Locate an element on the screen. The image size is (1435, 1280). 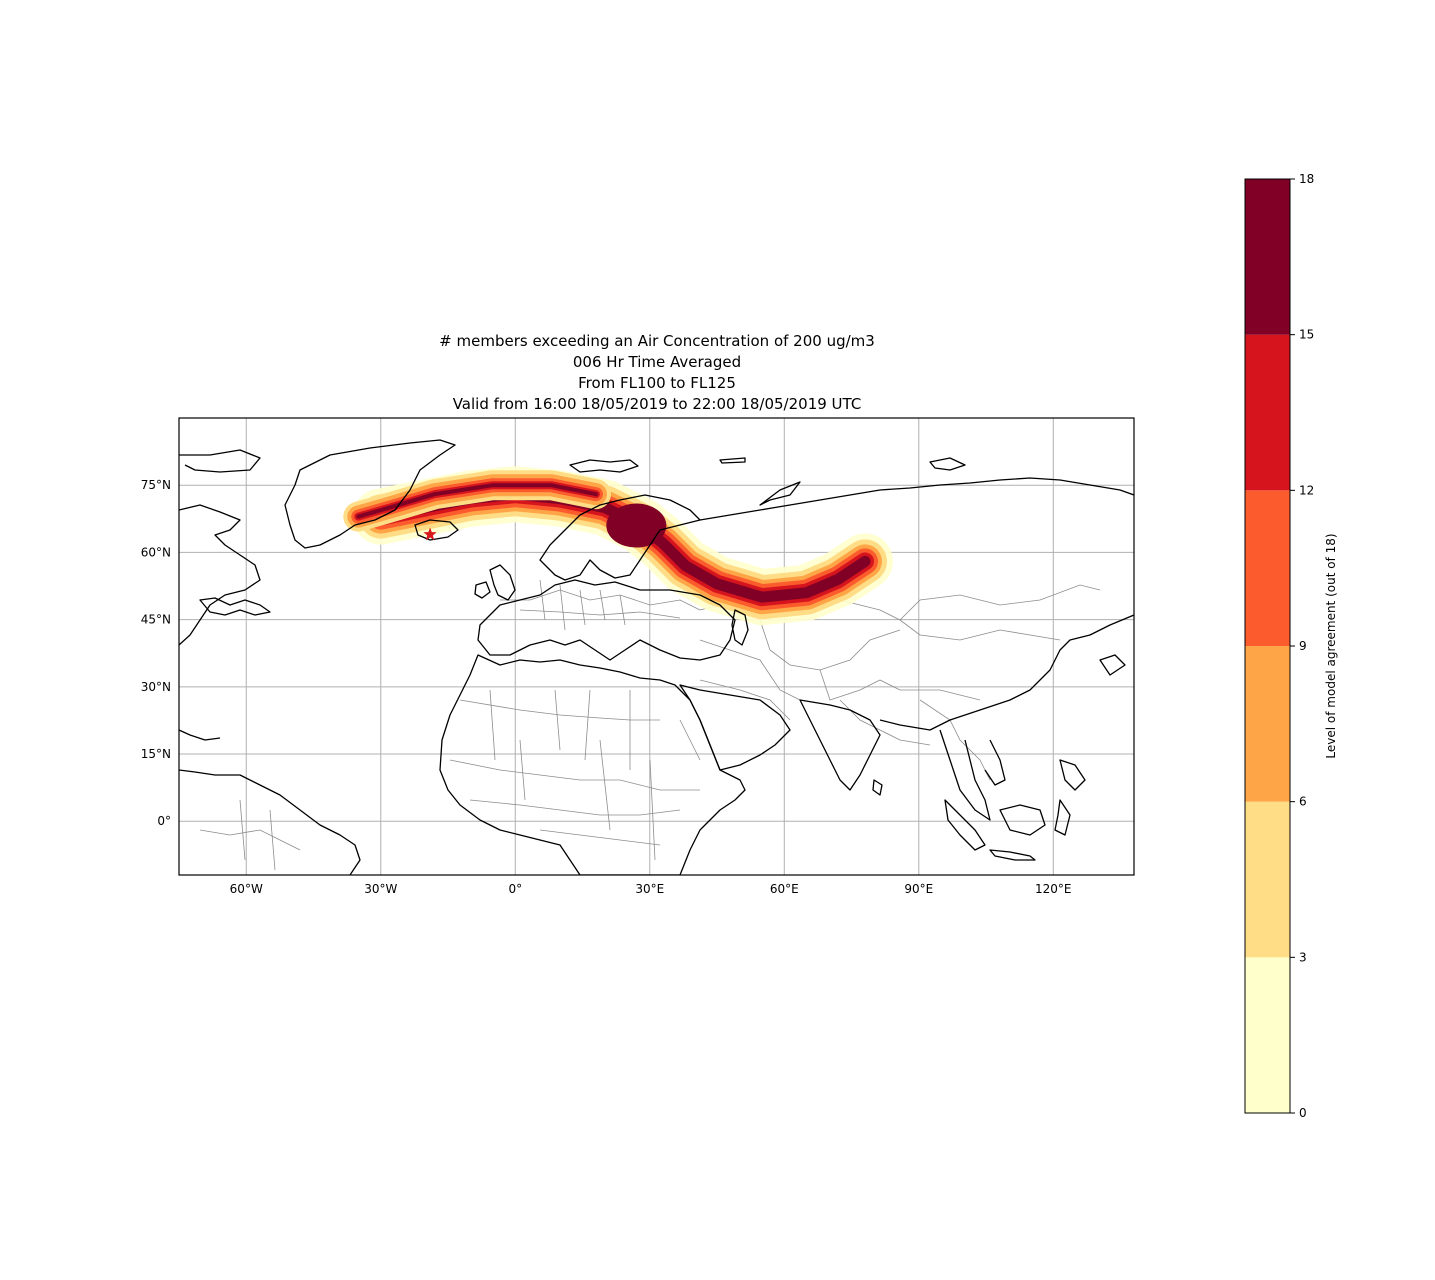
coast-iceland is located at coordinates (436, 530).